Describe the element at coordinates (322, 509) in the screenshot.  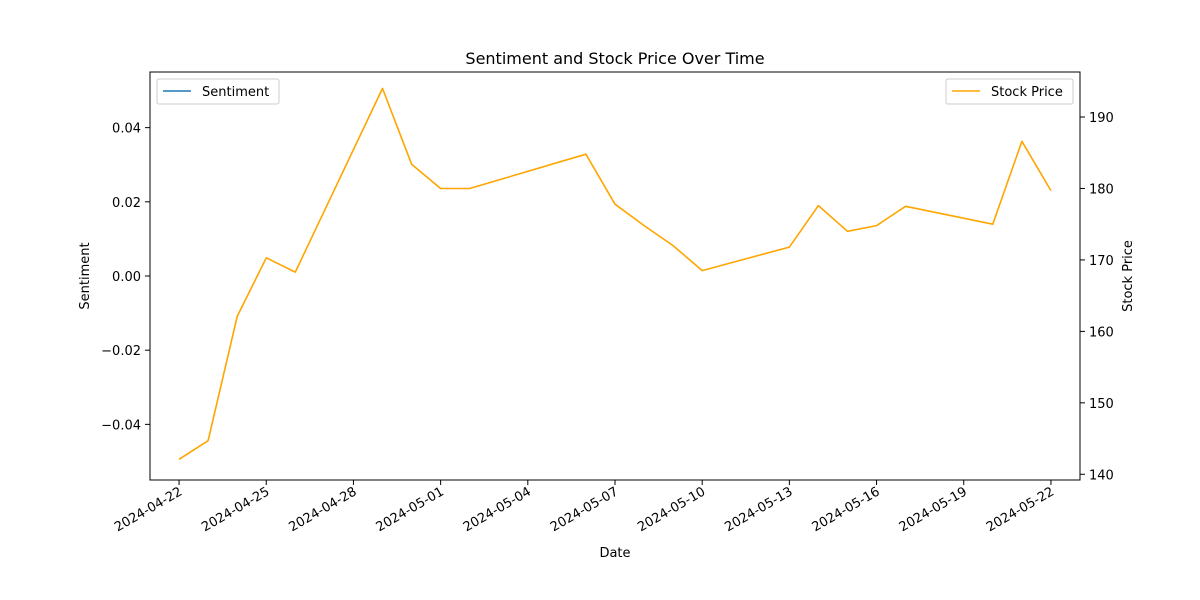
I see `x-tick-label: 2024-04-28` at that location.